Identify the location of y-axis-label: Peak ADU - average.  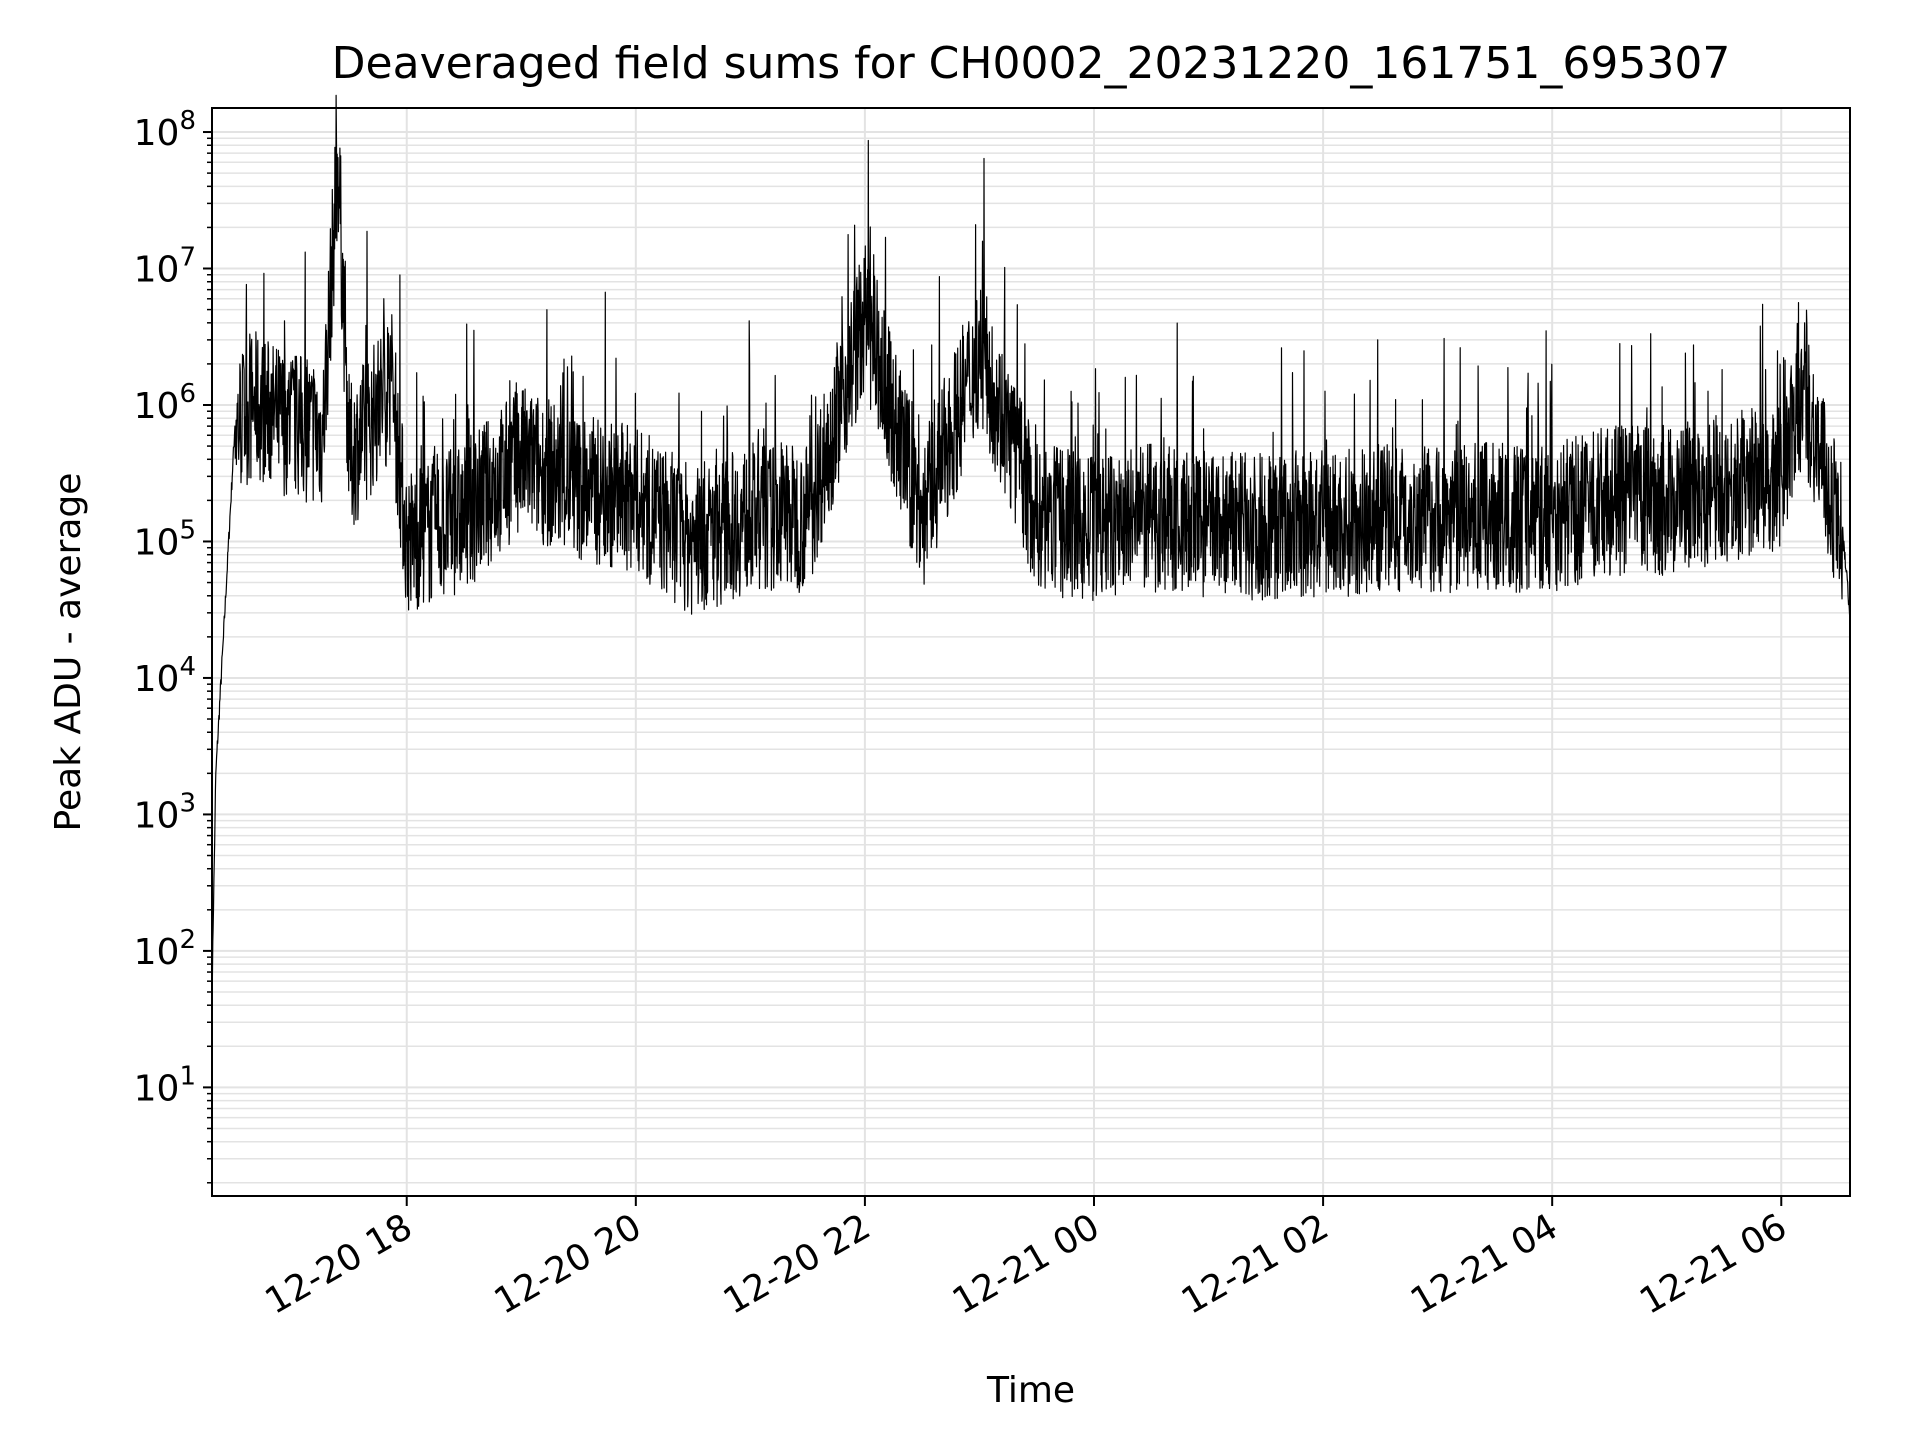
(68, 652).